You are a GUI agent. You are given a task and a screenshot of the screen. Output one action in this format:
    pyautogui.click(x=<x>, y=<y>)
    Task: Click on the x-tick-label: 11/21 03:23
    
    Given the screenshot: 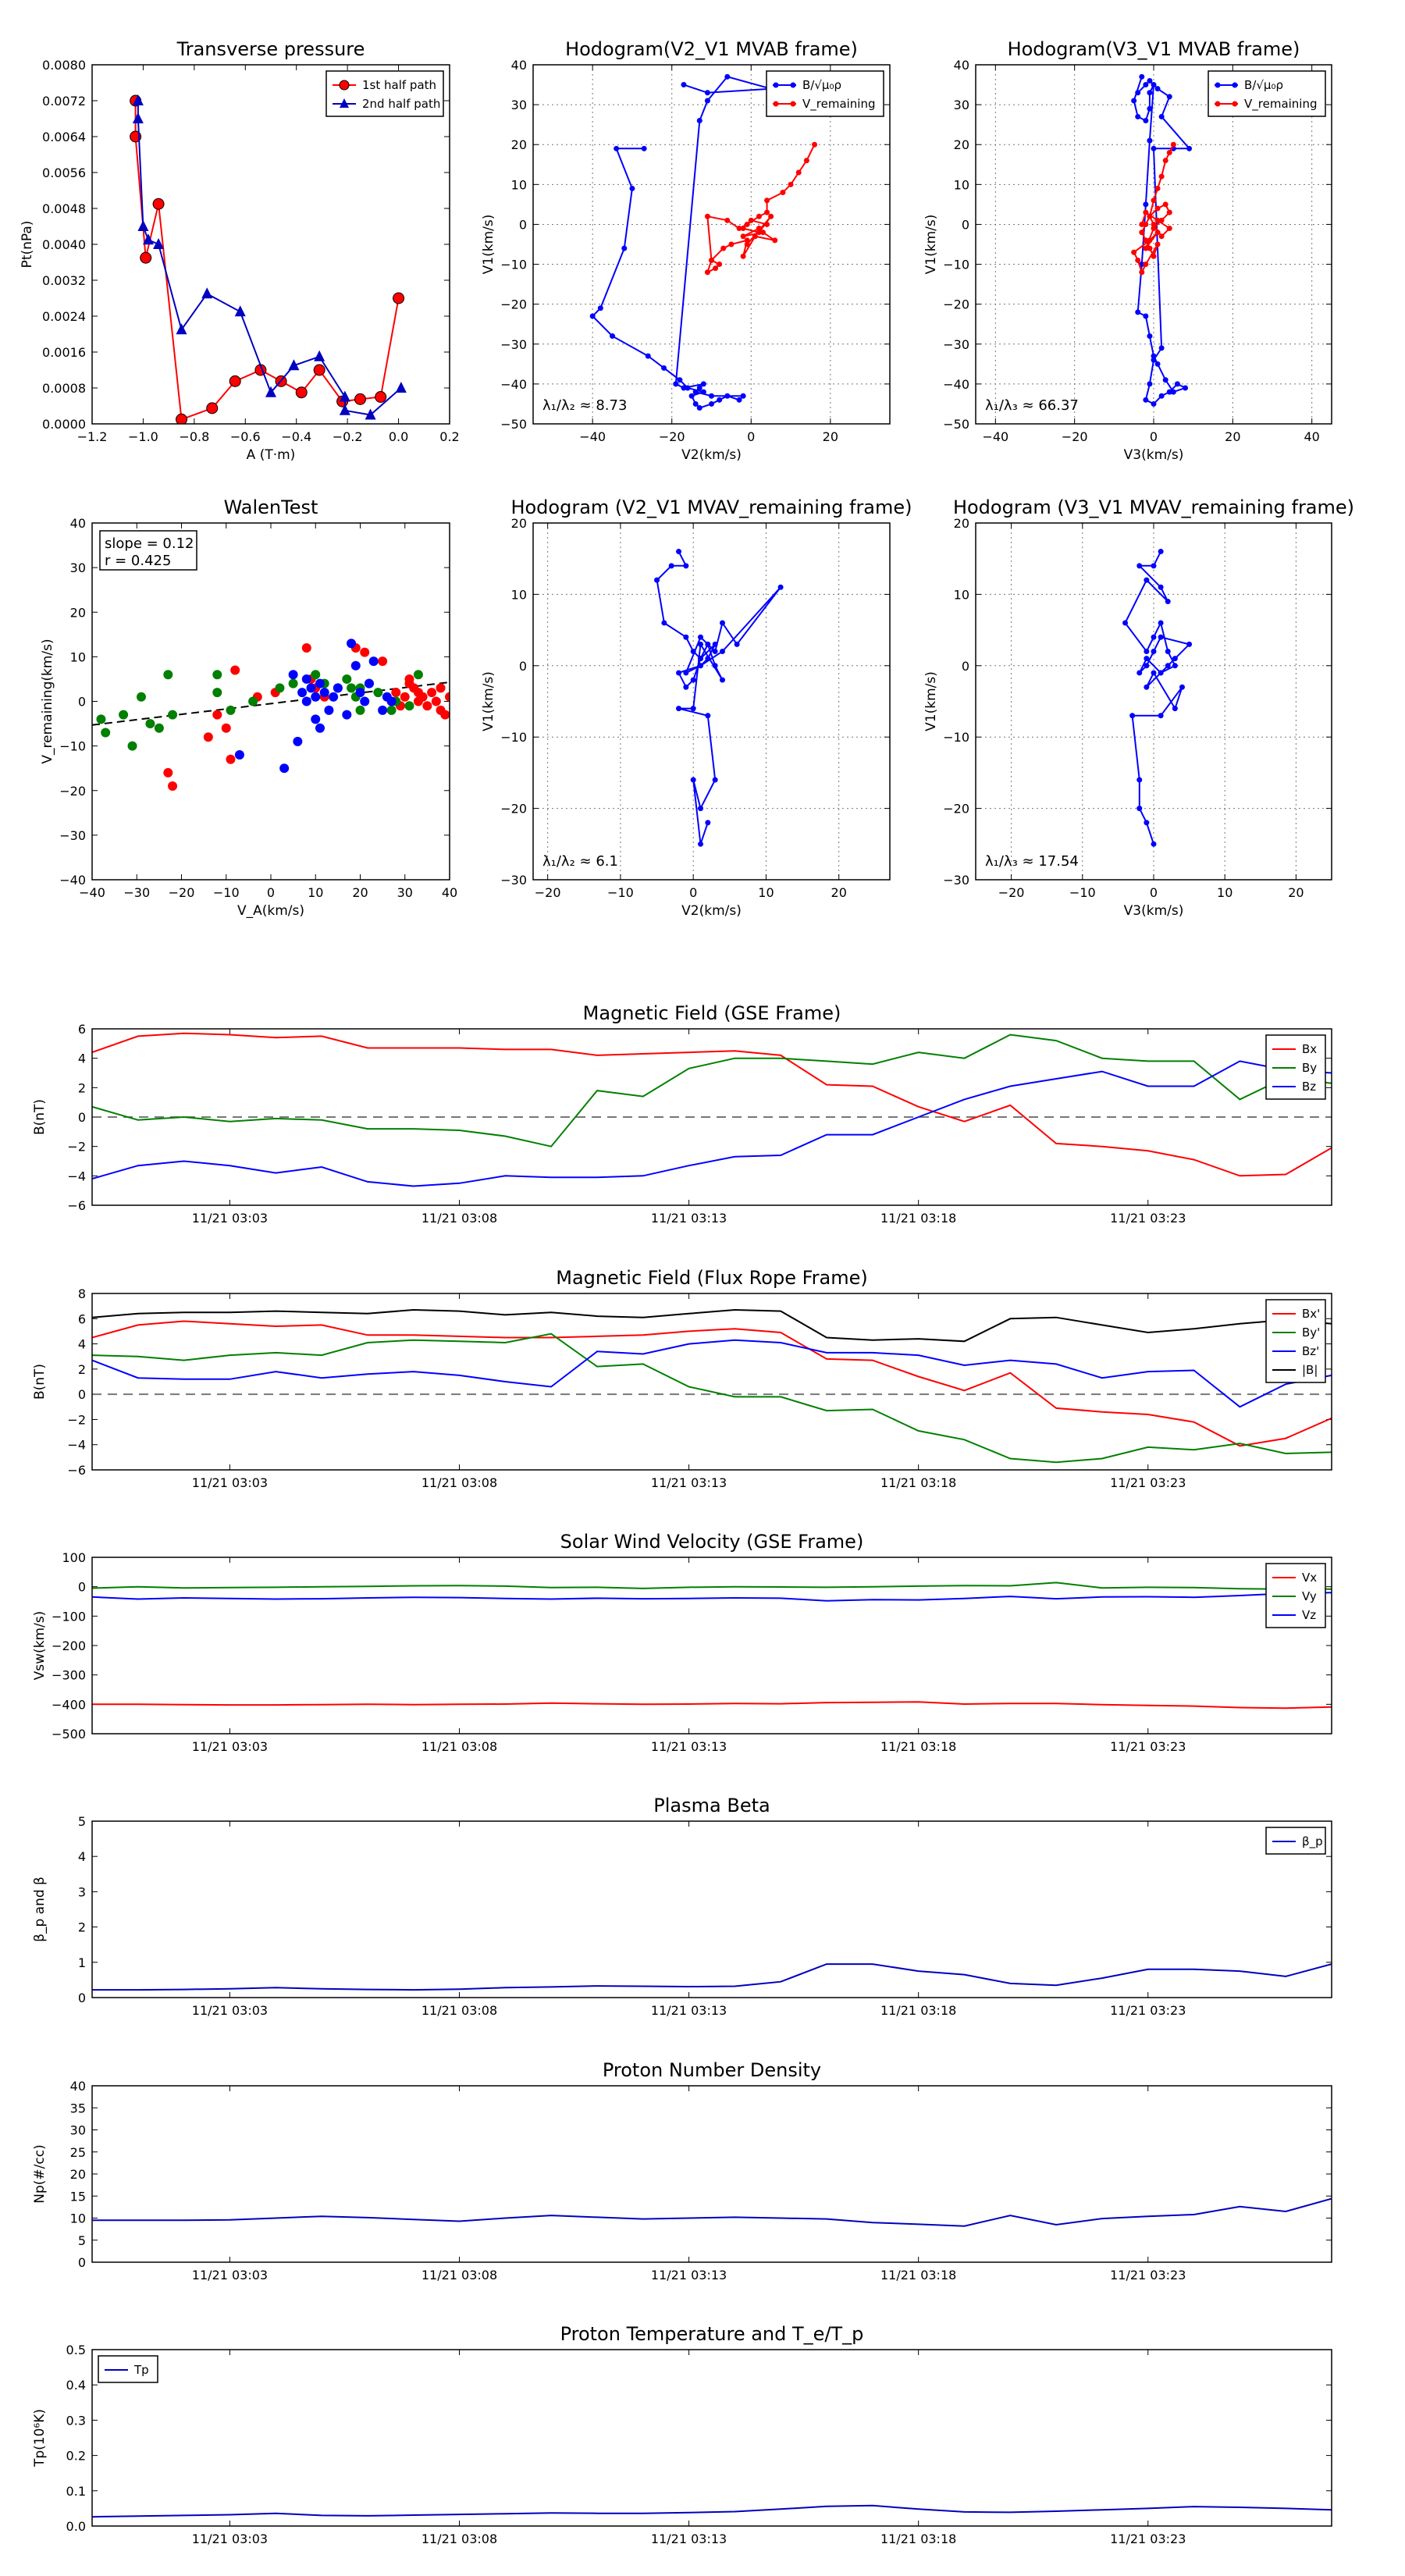 What is the action you would take?
    pyautogui.click(x=1148, y=1218)
    